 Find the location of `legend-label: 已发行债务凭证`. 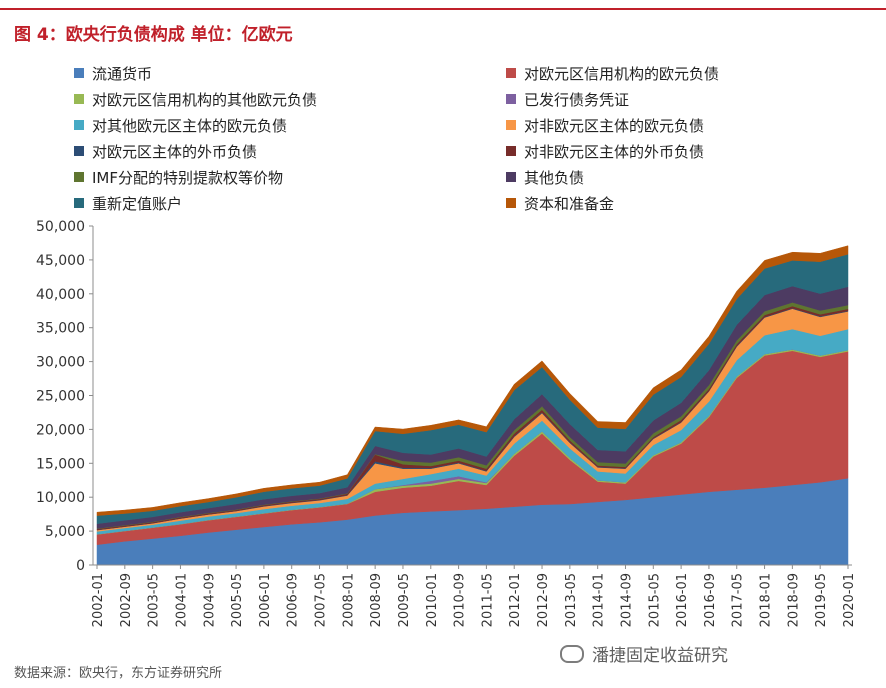

legend-label: 已发行债务凭证 is located at coordinates (577, 99).